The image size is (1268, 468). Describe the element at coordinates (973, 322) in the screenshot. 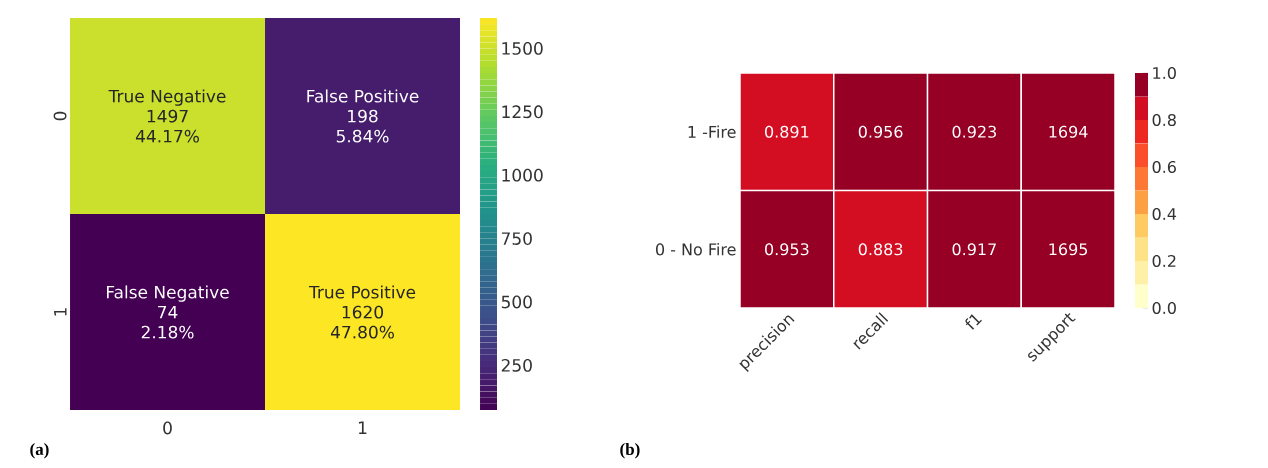

I see `x-tick-label: f1` at that location.